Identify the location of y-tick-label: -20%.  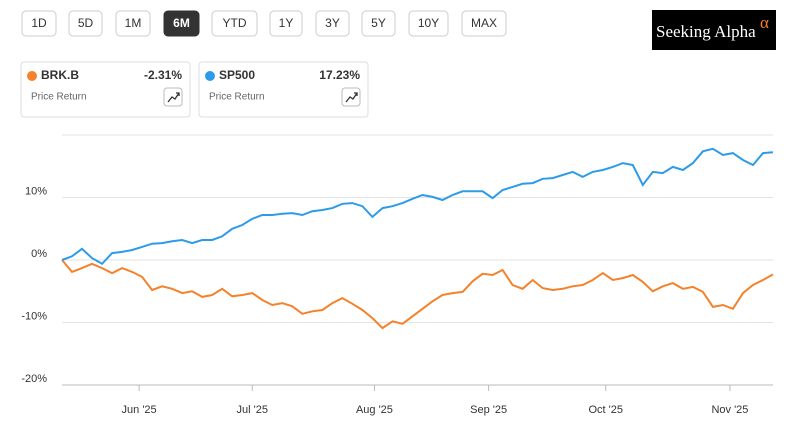
(34, 379).